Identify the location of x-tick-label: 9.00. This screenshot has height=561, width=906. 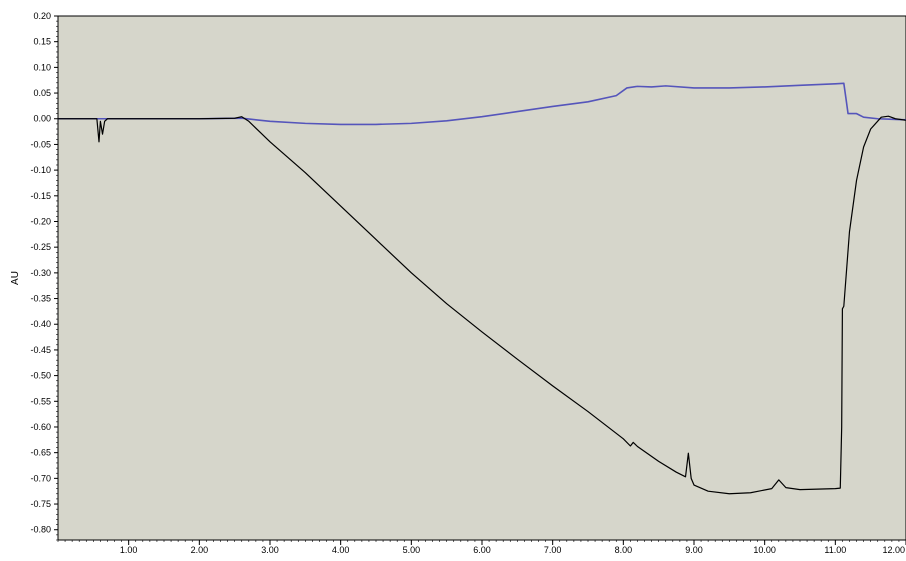
(694, 550).